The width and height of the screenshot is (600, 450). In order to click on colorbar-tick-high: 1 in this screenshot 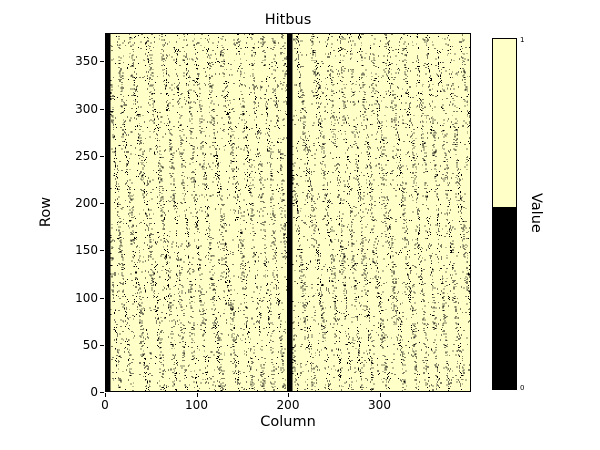, I will do `click(522, 40)`.